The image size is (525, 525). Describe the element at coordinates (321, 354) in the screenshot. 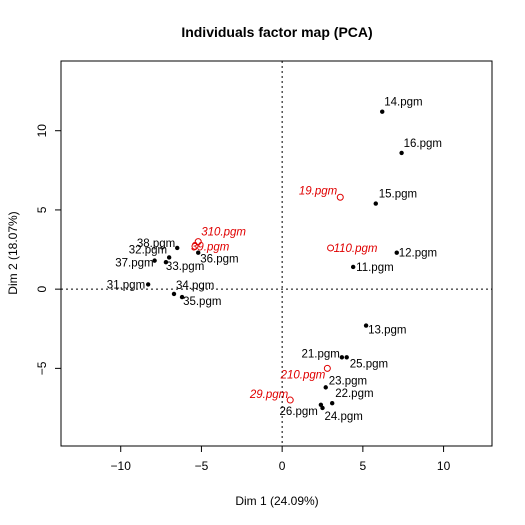

I see `point-label-21: 21.pgm` at that location.